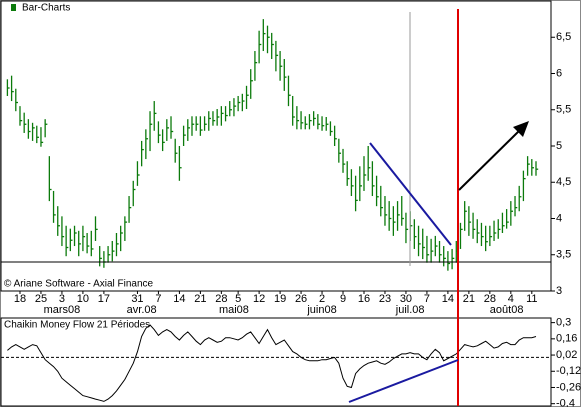 Image resolution: width=581 pixels, height=407 pixels. I want to click on y-tick-label: 5,5, so click(563, 110).